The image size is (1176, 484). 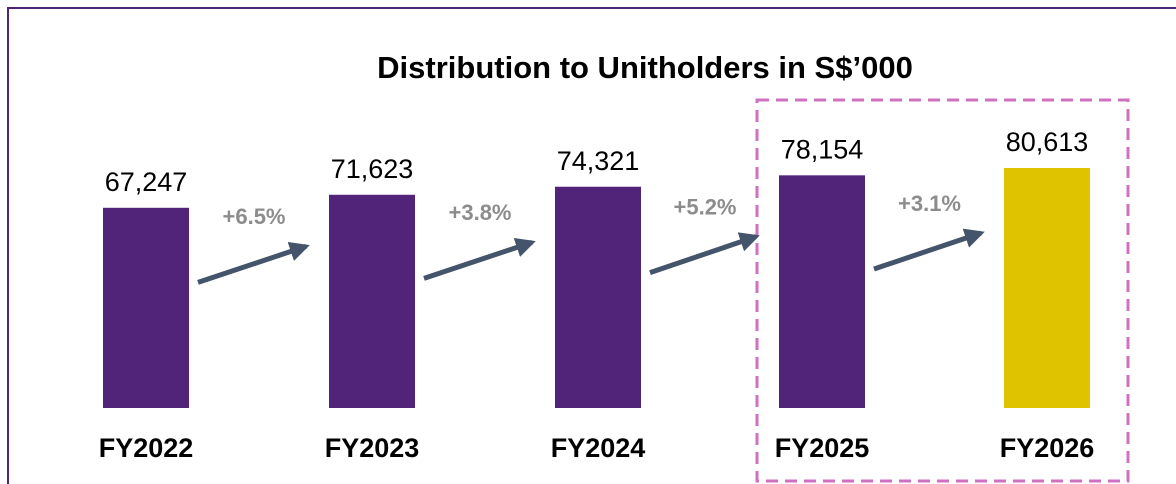 I want to click on growth-label: +3.8%, so click(x=480, y=212).